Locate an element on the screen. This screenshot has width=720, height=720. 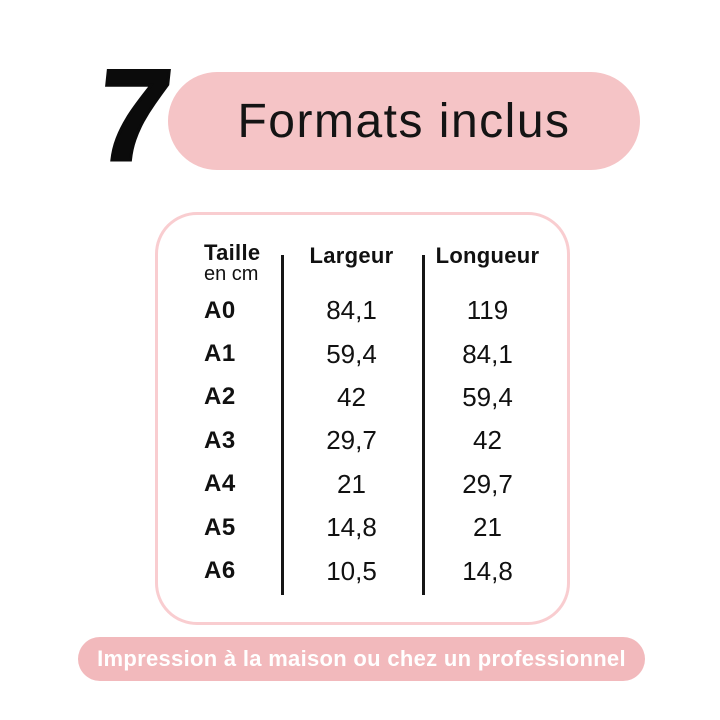
header-cell-taille: Taille en cm is located at coordinates (219, 257).